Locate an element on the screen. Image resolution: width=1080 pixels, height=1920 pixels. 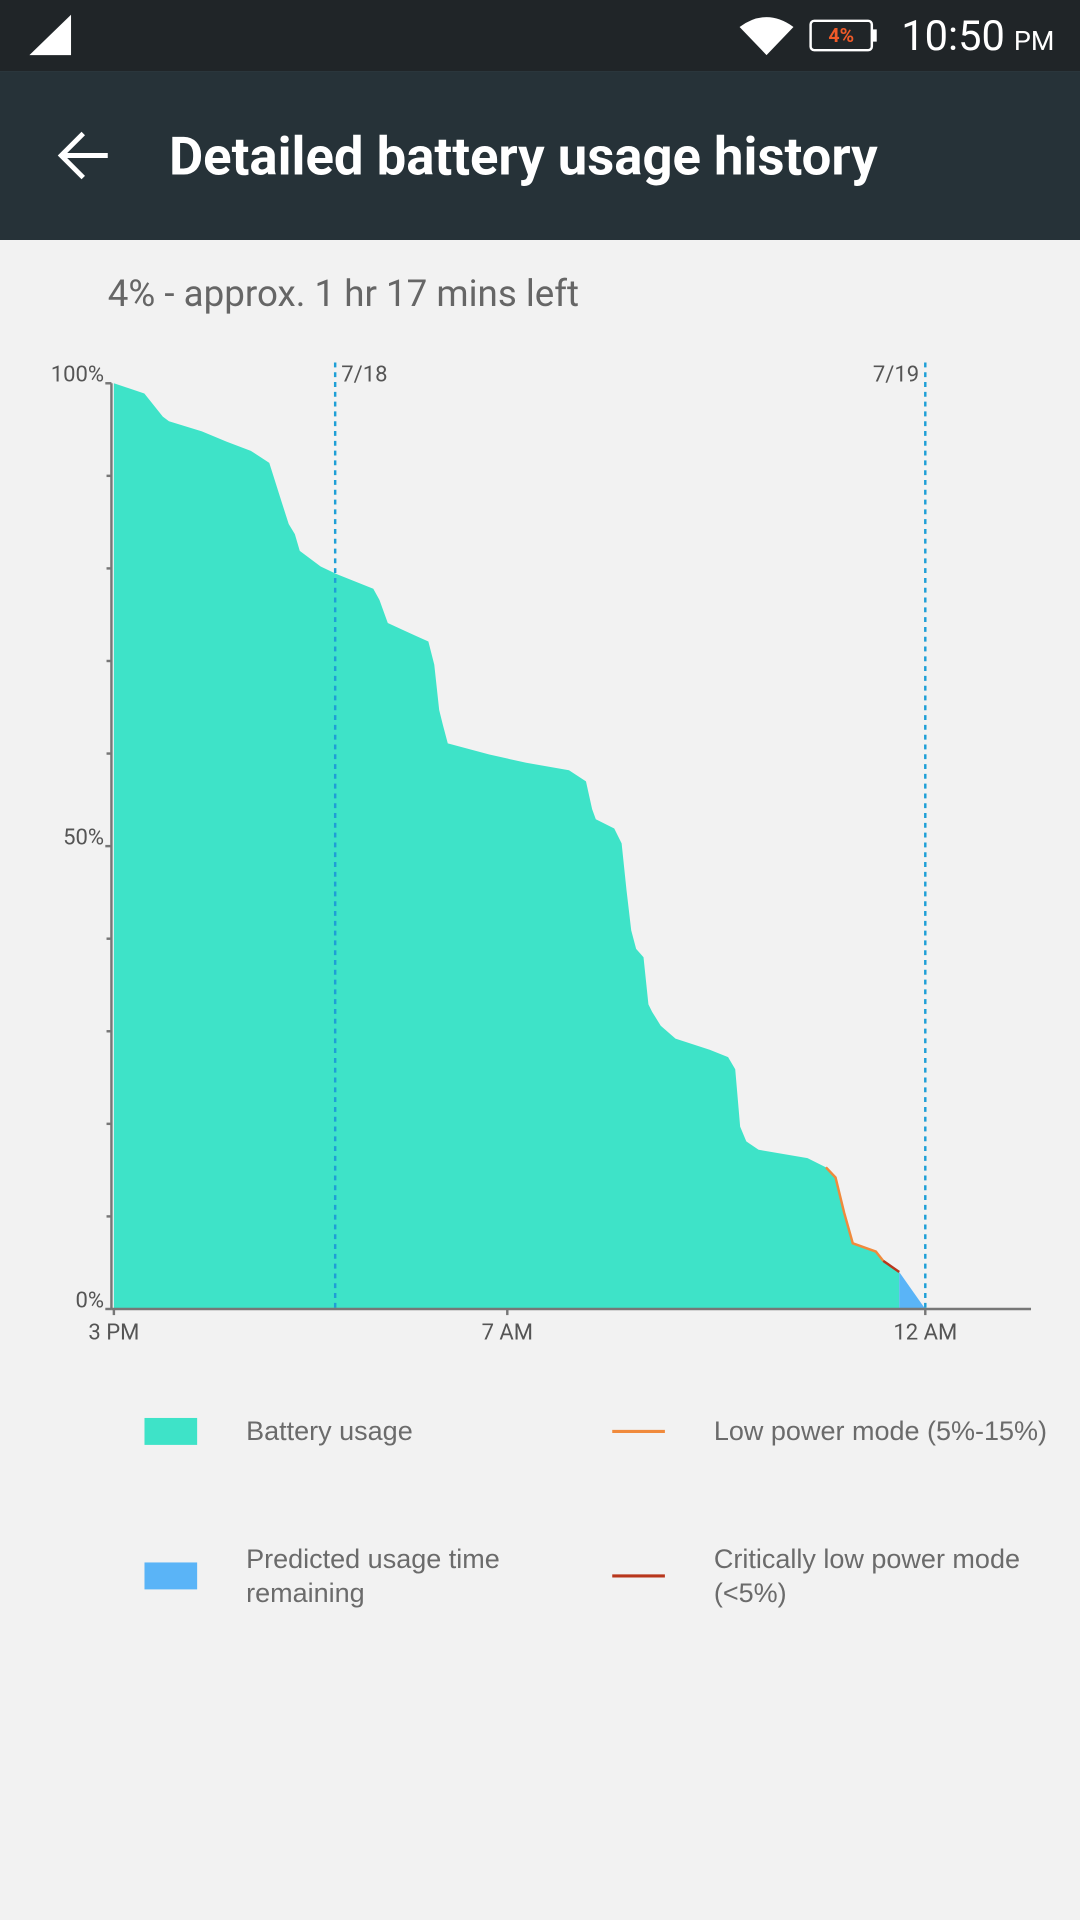
date-label: 7/18 is located at coordinates (364, 375).